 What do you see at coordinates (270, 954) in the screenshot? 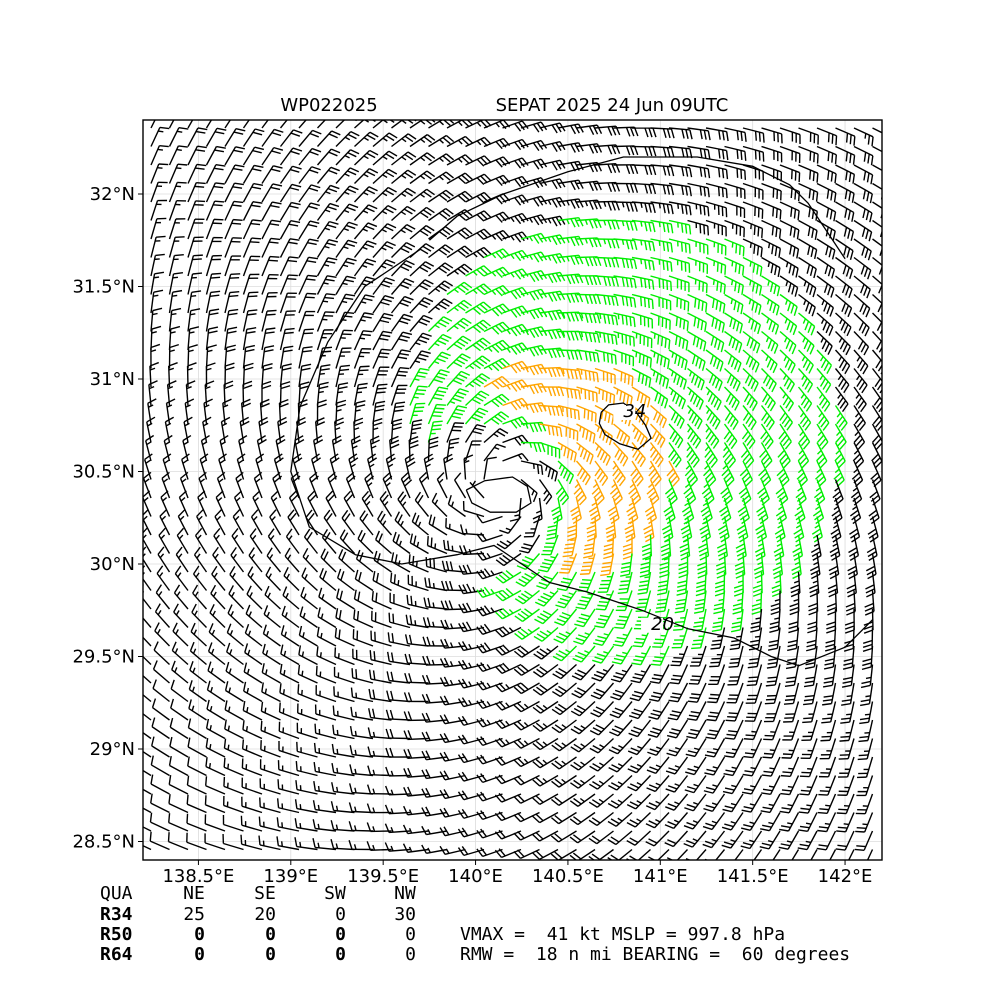
I see `radii-r64-se: 0` at bounding box center [270, 954].